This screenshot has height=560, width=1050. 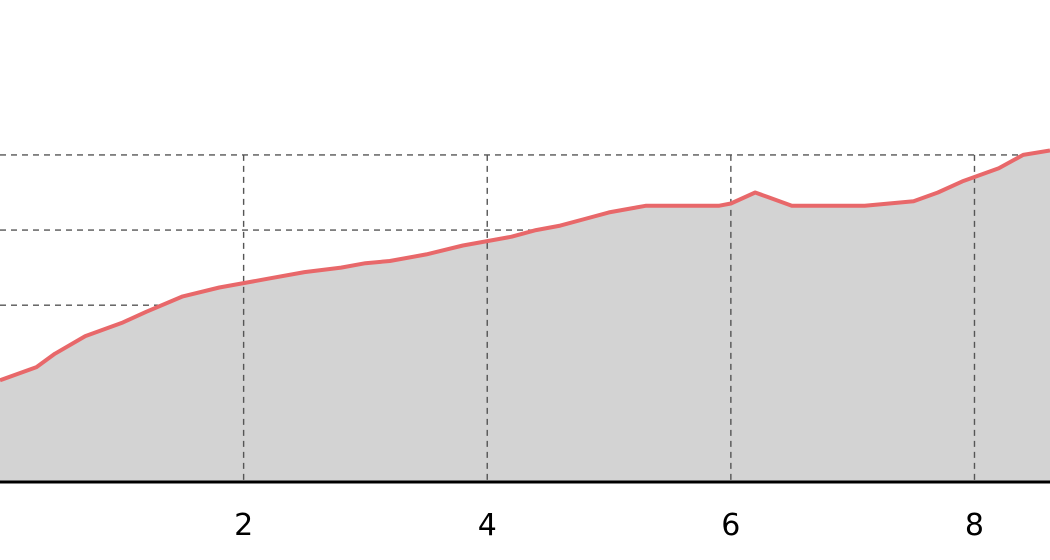 I want to click on x-tick-label-8: 8, so click(x=974, y=525).